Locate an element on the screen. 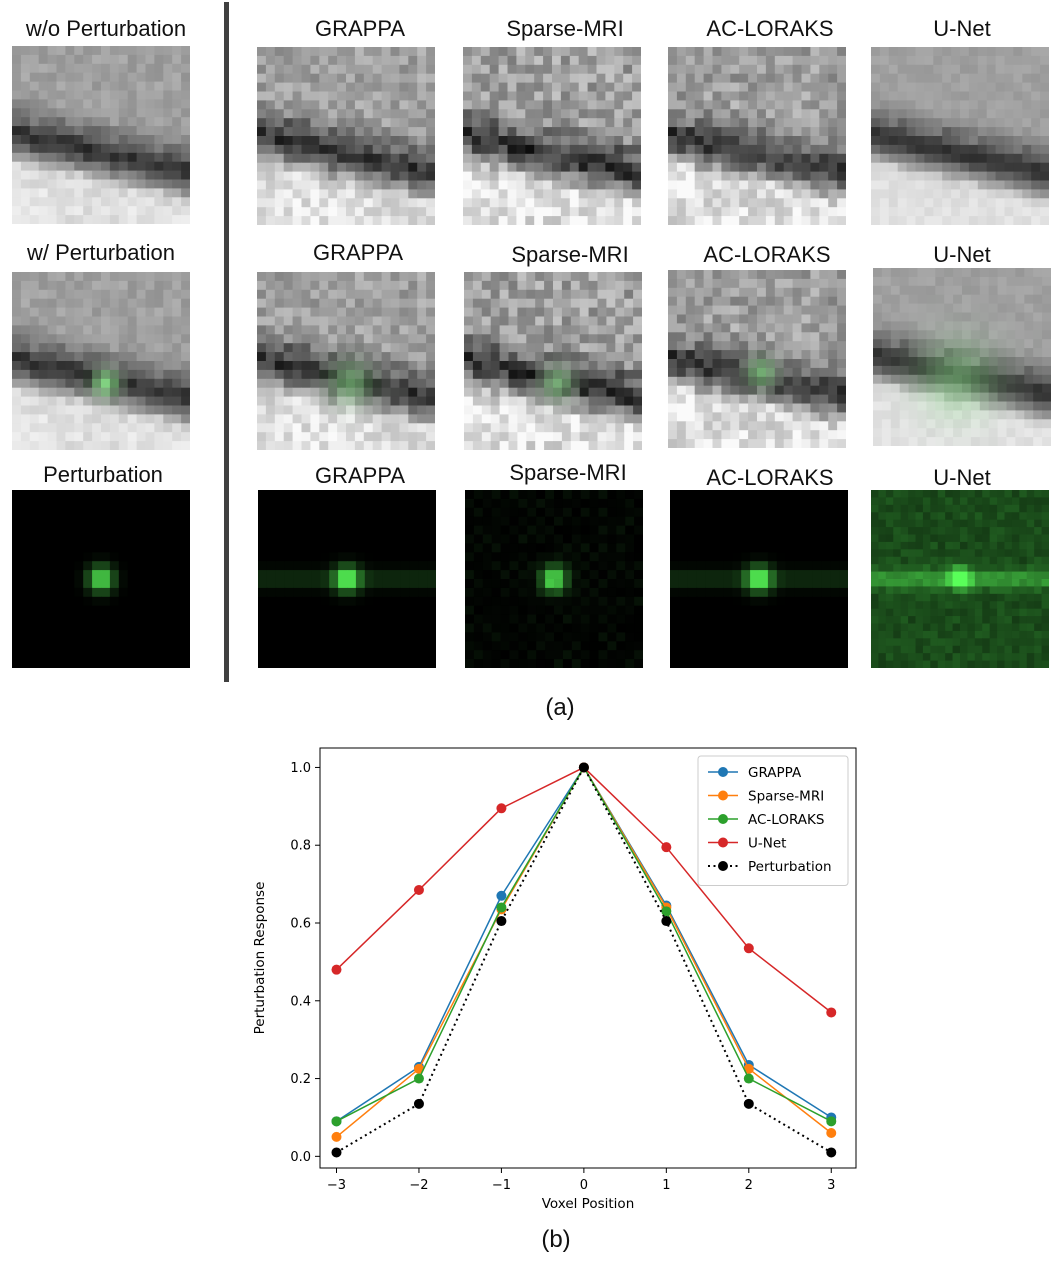  legend-marker-sparse-mri is located at coordinates (723, 795).